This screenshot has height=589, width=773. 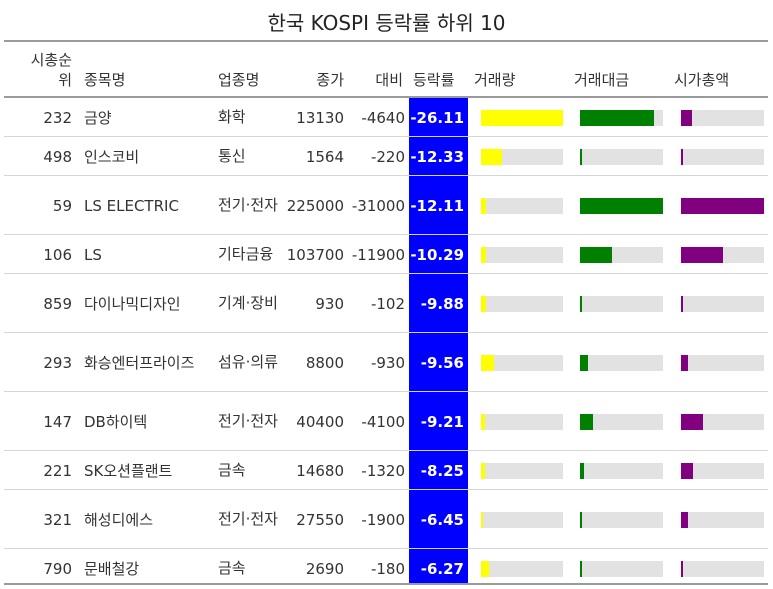 What do you see at coordinates (324, 362) in the screenshot?
I see `close-cell: 8800` at bounding box center [324, 362].